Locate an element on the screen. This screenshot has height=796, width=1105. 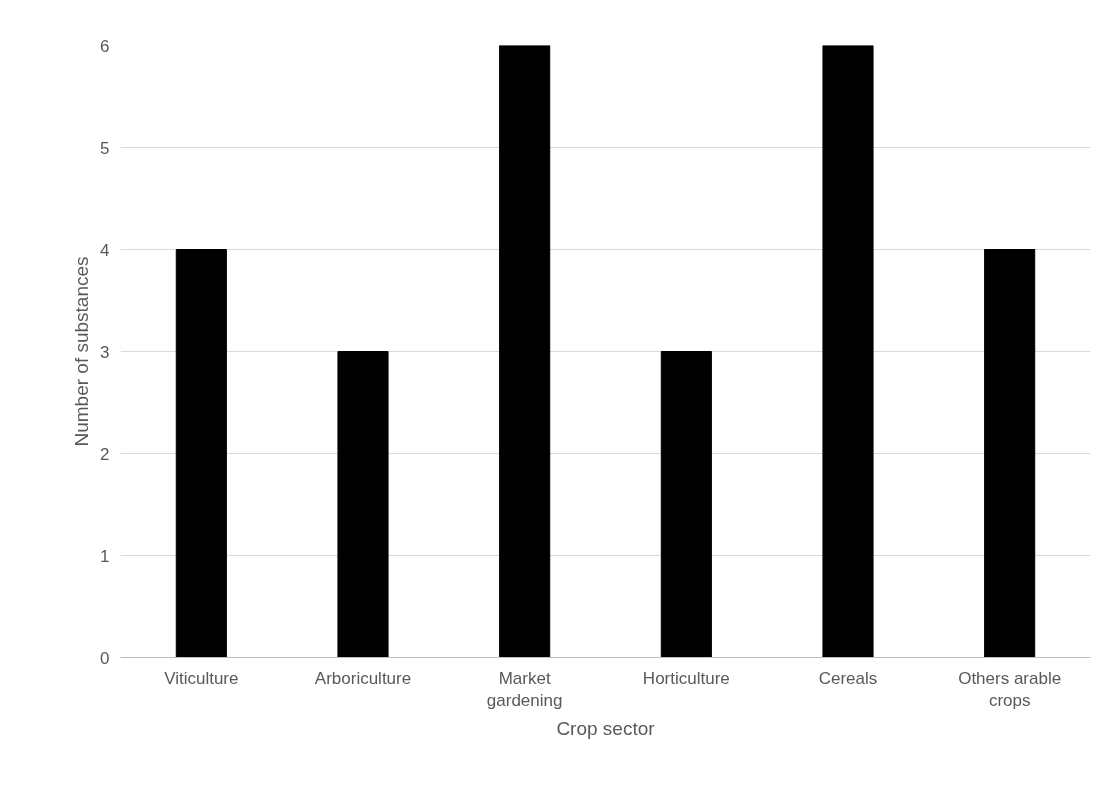
y-tick-label: 6 is located at coordinates (105, 46).